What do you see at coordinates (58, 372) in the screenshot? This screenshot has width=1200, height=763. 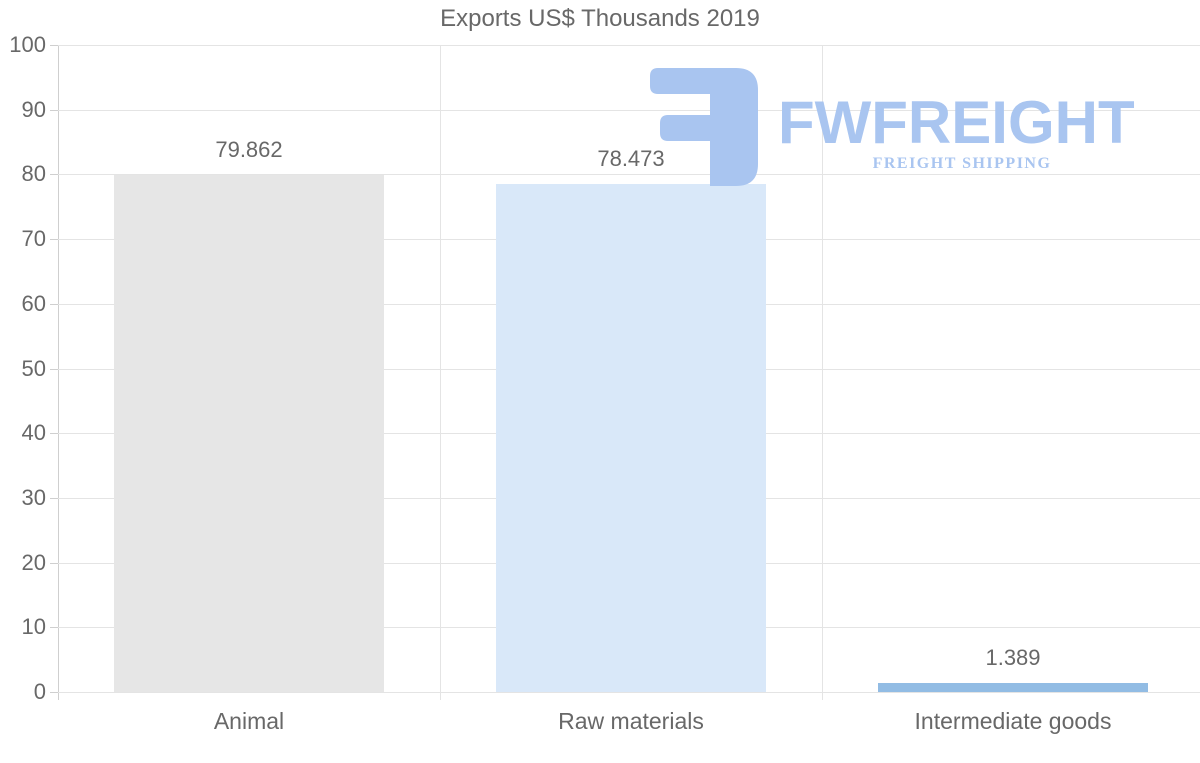 I see `y-axis-line` at bounding box center [58, 372].